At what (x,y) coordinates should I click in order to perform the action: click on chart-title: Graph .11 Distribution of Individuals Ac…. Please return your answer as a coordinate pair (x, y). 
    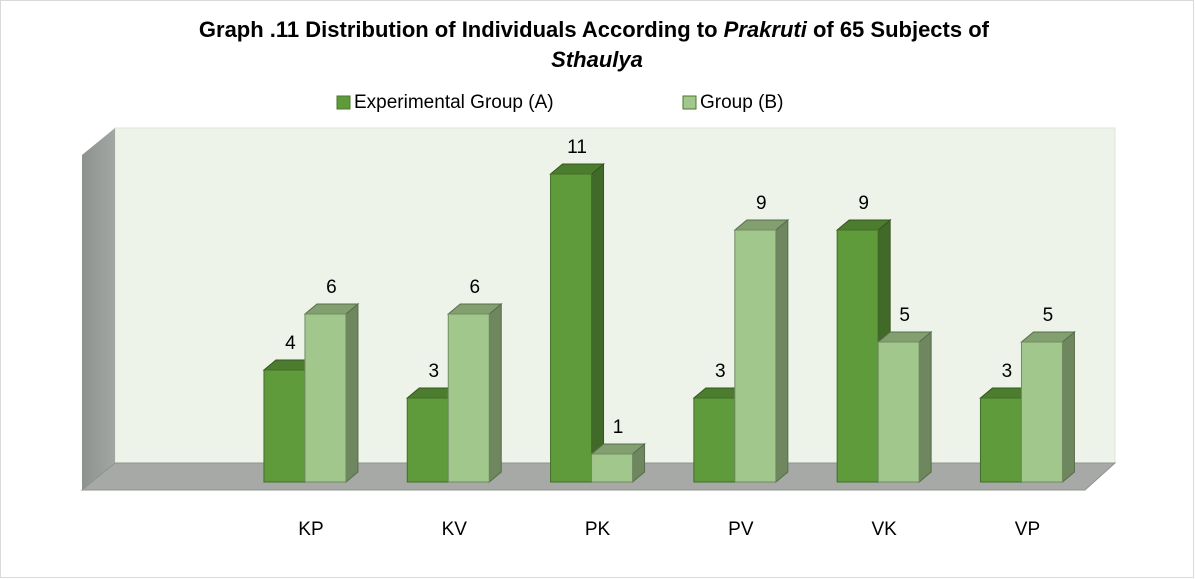
    Looking at the image, I should click on (597, 44).